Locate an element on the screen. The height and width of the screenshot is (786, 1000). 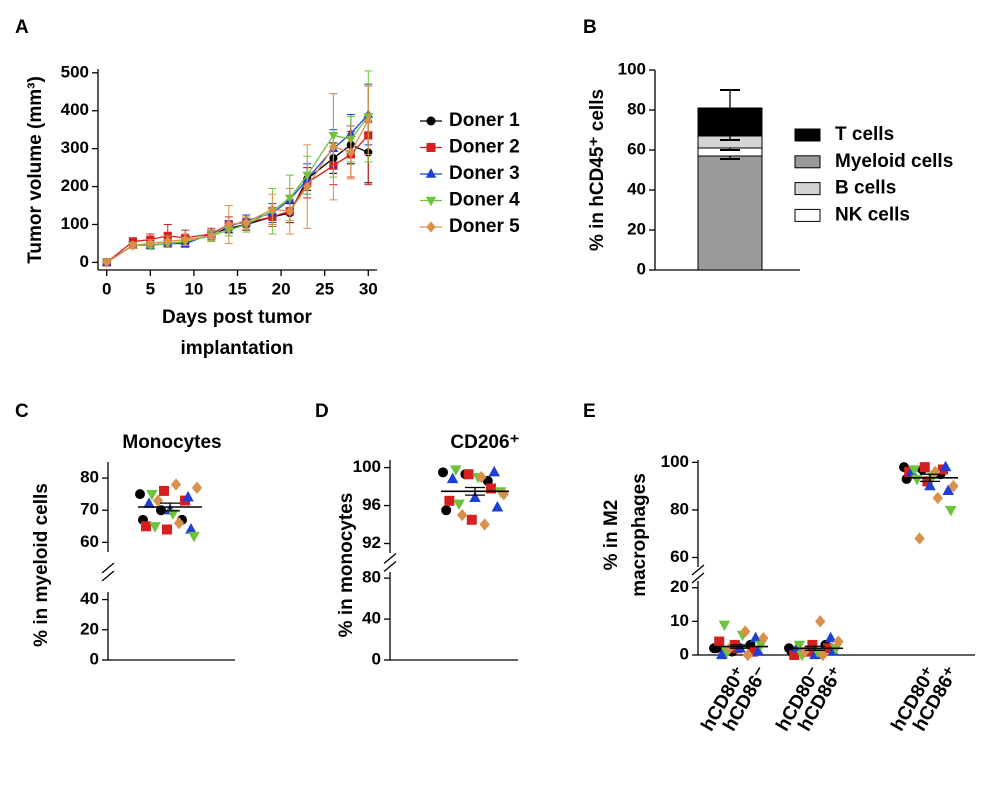
x-tick-label: 30 is located at coordinates (368, 288).